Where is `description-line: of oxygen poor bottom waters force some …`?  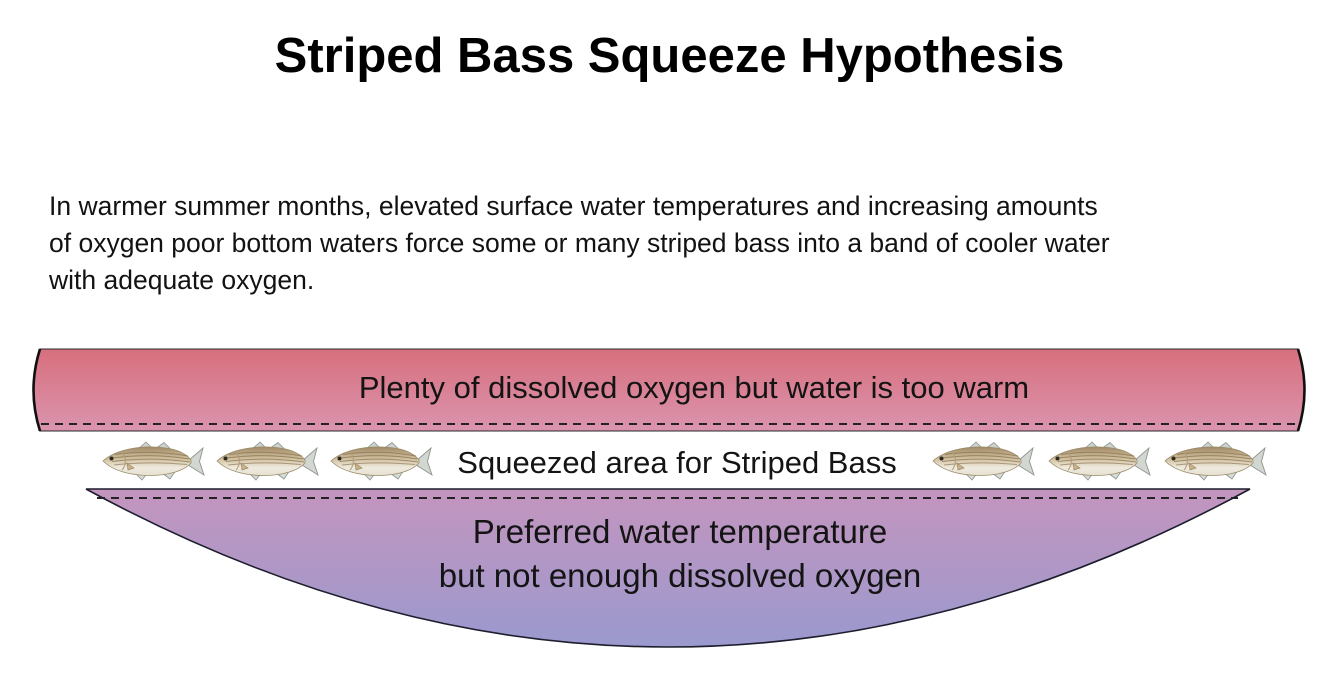
description-line: of oxygen poor bottom waters force some … is located at coordinates (579, 243).